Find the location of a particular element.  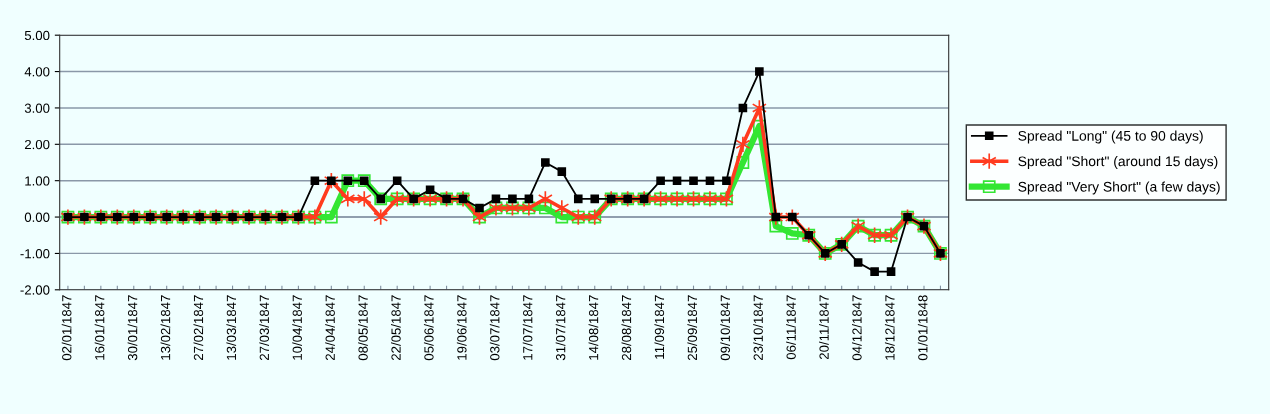

x-tick-label: 19/06/1847 is located at coordinates (461, 327).